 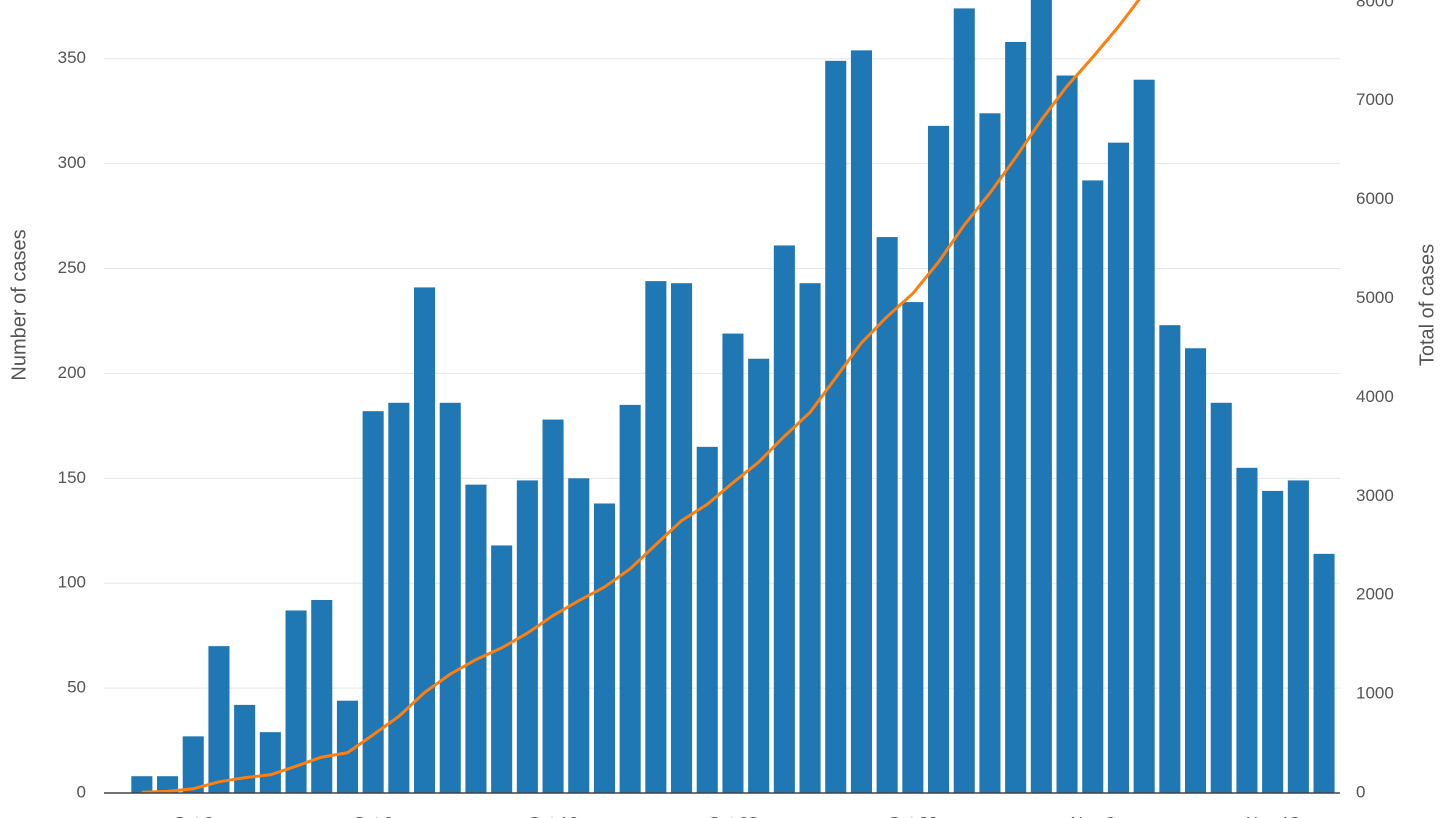 I want to click on y2-tick-label: 7000, so click(x=1375, y=99).